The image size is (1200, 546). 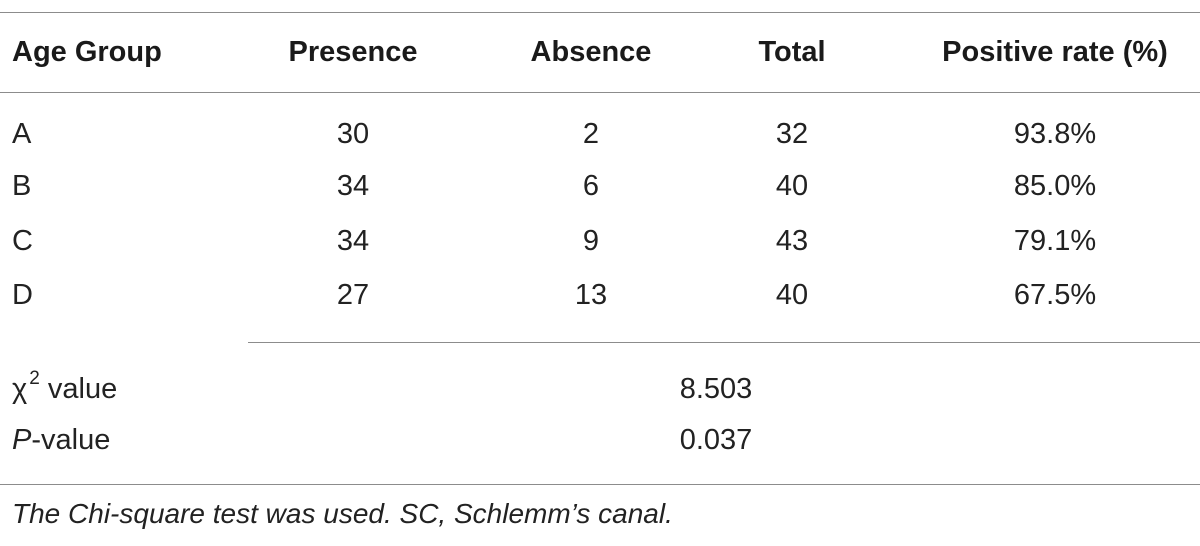 What do you see at coordinates (20, 389) in the screenshot?
I see `chi-symbol: χ` at bounding box center [20, 389].